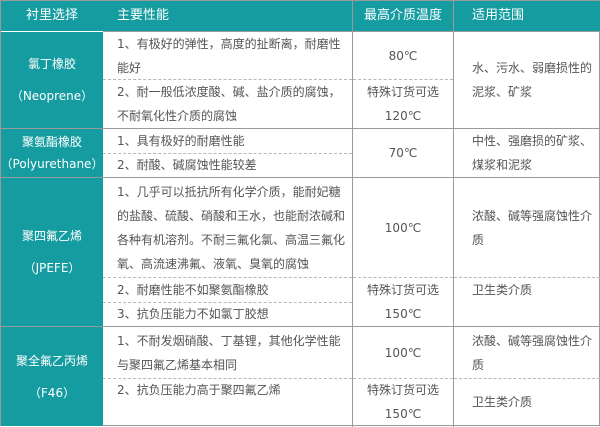 This screenshot has height=427, width=600. Describe the element at coordinates (532, 153) in the screenshot. I see `scope: 中性、强磨损的矿浆、煤浆和泥浆` at that location.